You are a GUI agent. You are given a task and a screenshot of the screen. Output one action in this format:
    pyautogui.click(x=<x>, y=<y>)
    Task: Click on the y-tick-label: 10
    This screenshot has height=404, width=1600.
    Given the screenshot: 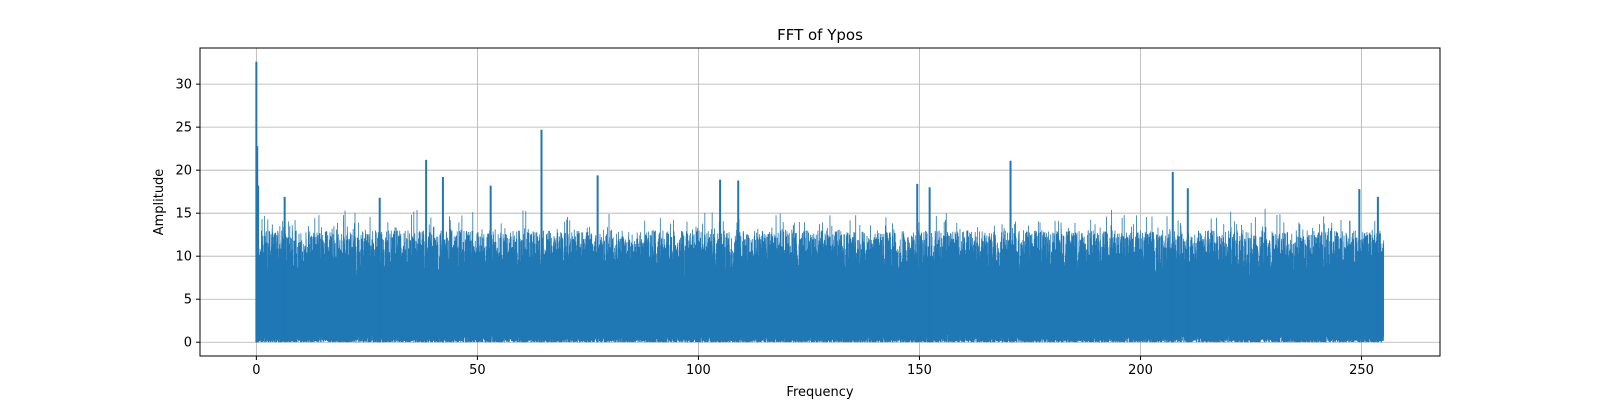 What is the action you would take?
    pyautogui.click(x=183, y=257)
    